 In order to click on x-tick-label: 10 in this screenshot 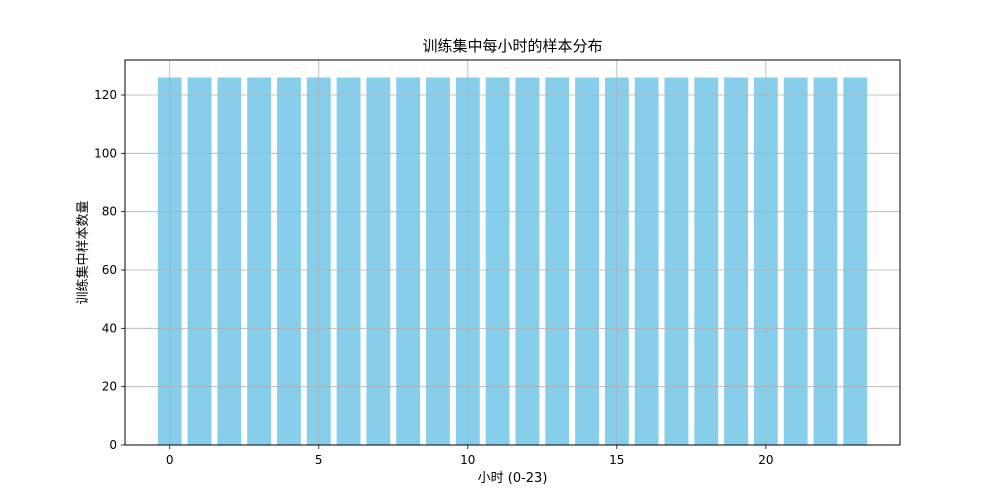, I will do `click(467, 460)`.